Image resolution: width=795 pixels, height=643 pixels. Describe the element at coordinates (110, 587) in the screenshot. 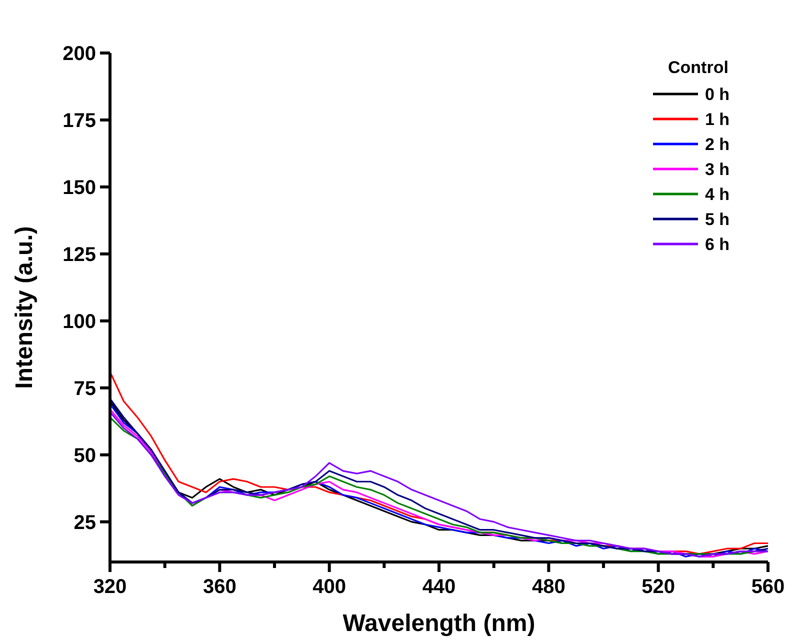

I see `x-tick-label: 320` at that location.